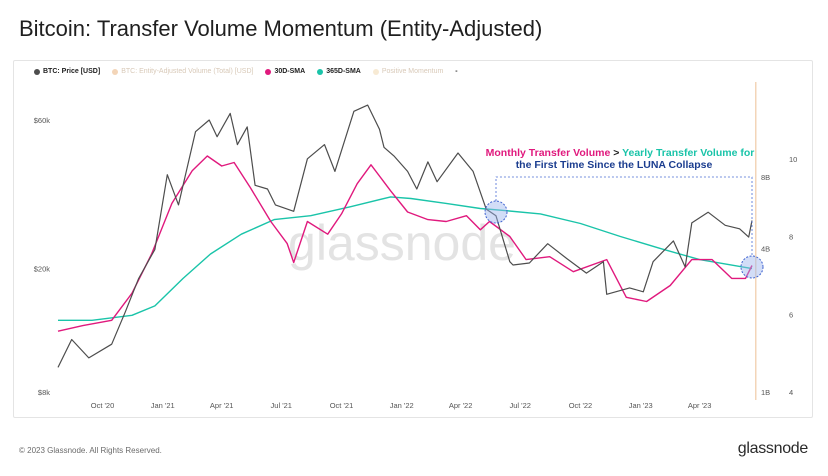 The width and height of the screenshot is (828, 476). Describe the element at coordinates (412, 71) in the screenshot. I see `legend-label: Positive Momentum` at that location.